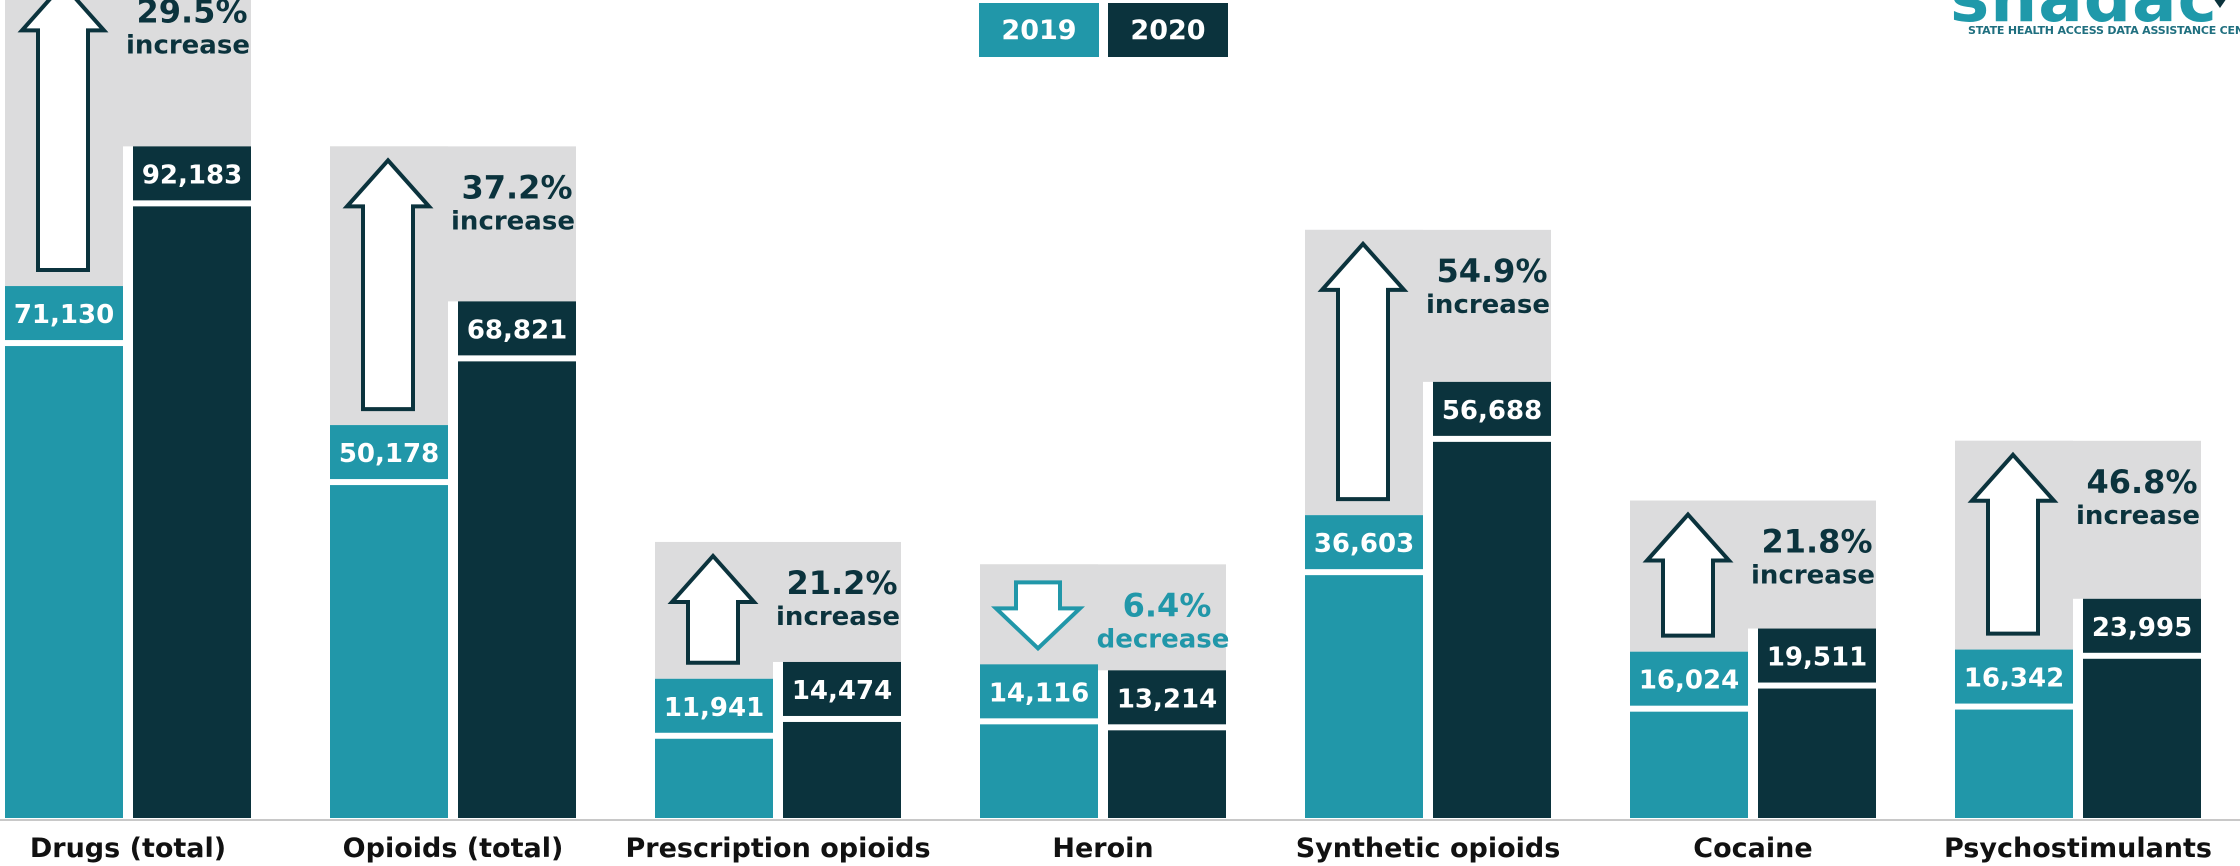  I want to click on category-label: Psychostimulants, so click(2078, 848).